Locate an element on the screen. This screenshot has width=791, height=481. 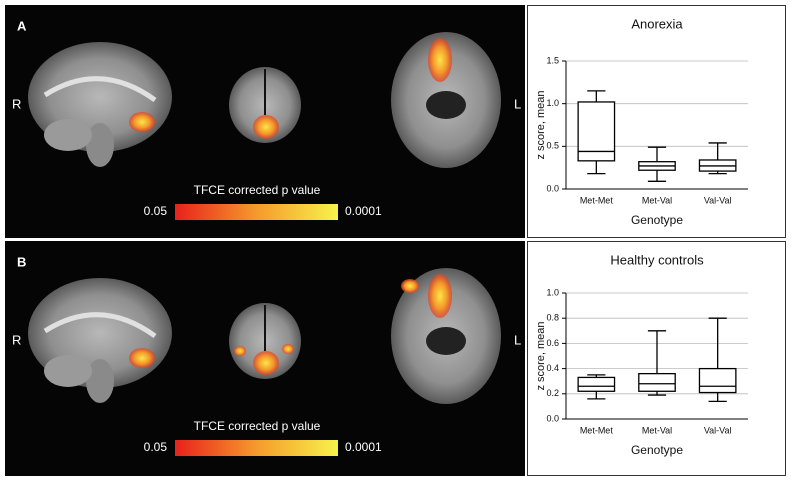
y-tick-label: 0.4 is located at coordinates (552, 368).